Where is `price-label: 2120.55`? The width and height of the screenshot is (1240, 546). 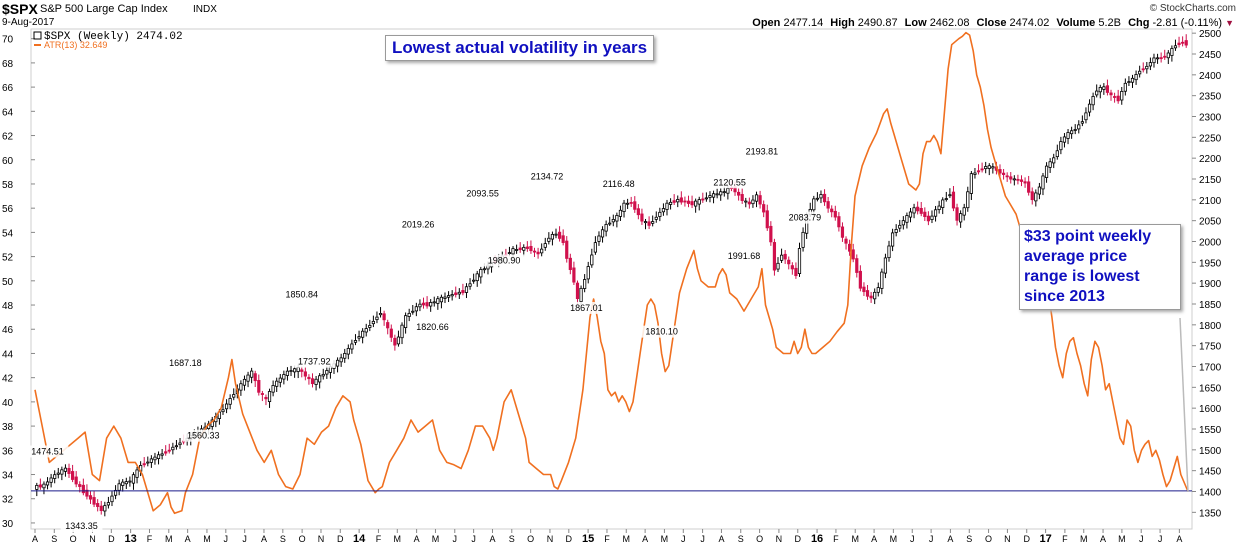
price-label: 2120.55 is located at coordinates (729, 182).